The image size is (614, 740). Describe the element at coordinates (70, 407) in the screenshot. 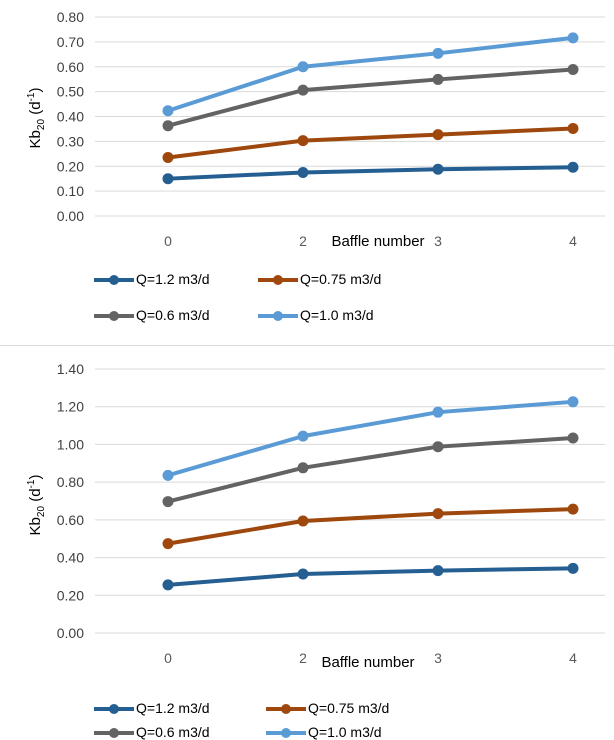

I see `y-tick-label: 1.20` at that location.